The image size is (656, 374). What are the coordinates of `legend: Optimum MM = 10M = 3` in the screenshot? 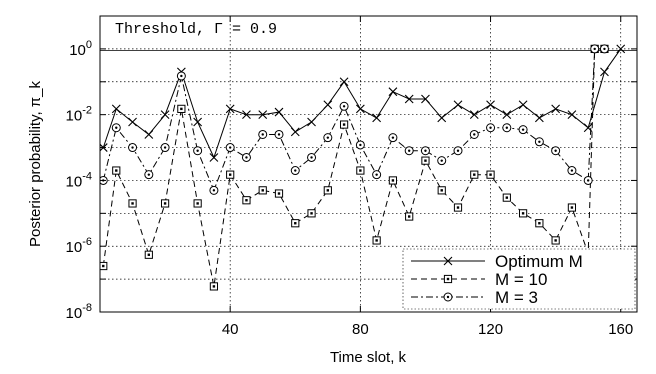 It's located at (519, 279).